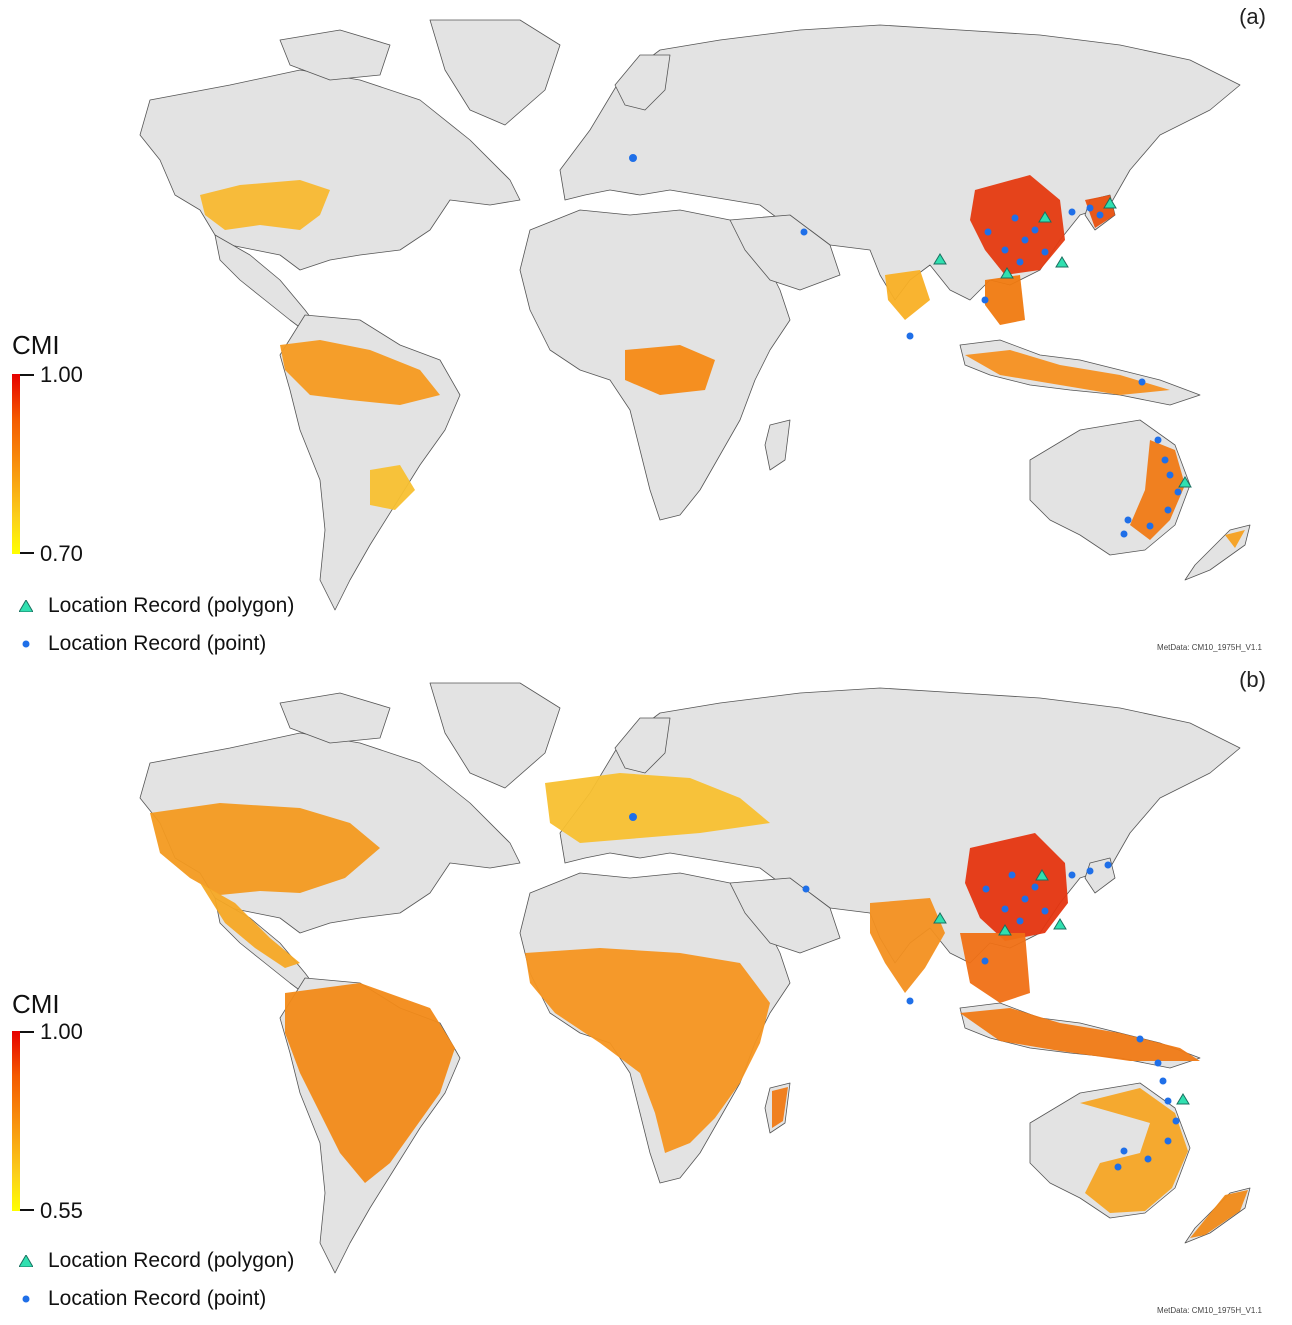 The width and height of the screenshot is (1292, 1325). What do you see at coordinates (777, 445) in the screenshot?
I see `madagascar` at bounding box center [777, 445].